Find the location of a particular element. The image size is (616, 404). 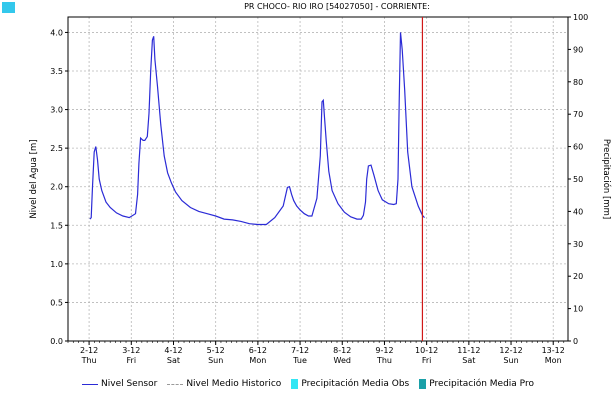

x-tick-date: 6-12 is located at coordinates (258, 350).